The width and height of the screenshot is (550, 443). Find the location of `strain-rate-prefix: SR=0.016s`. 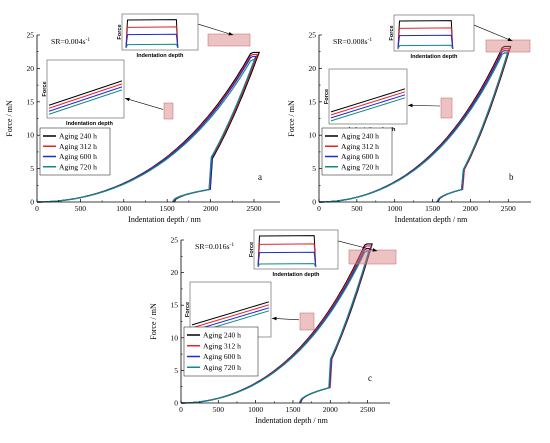

strain-rate-prefix: SR=0.016s is located at coordinates (212, 246).